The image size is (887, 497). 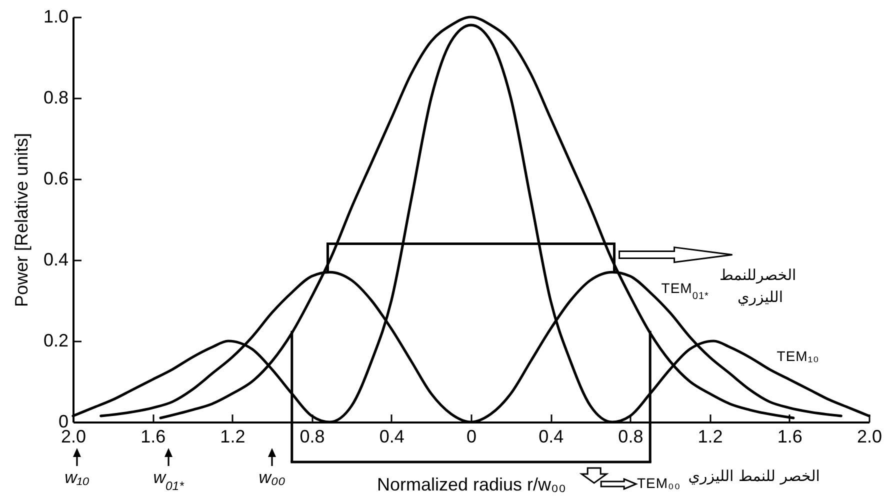 I want to click on y-tick-label: 0.4, so click(x=55, y=260).